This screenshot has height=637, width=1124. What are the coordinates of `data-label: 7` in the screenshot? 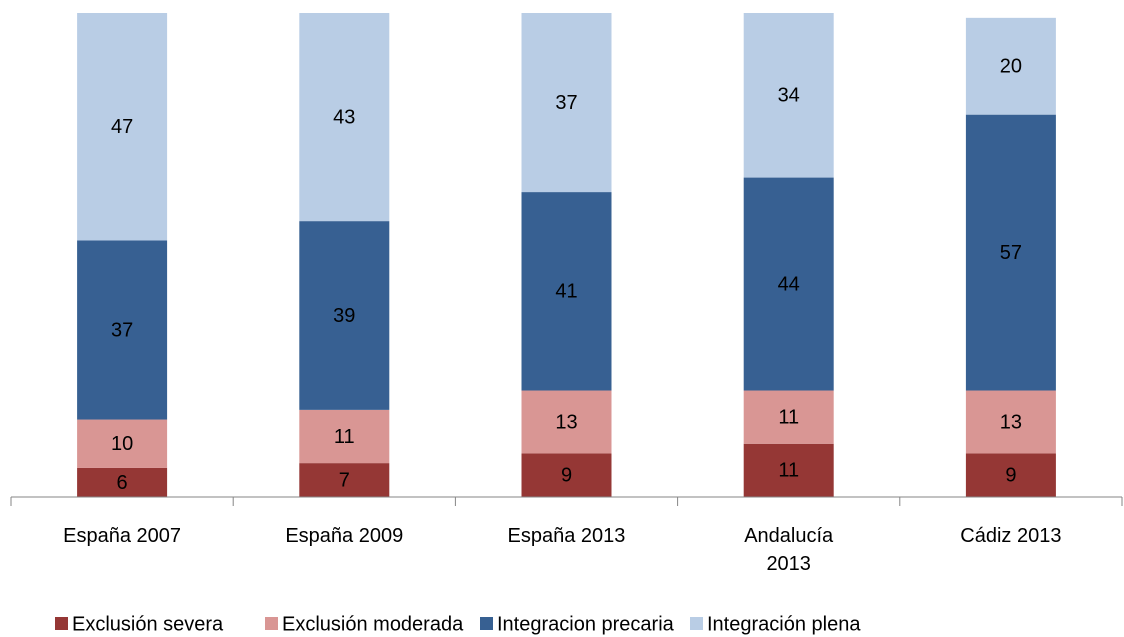 It's located at (344, 480).